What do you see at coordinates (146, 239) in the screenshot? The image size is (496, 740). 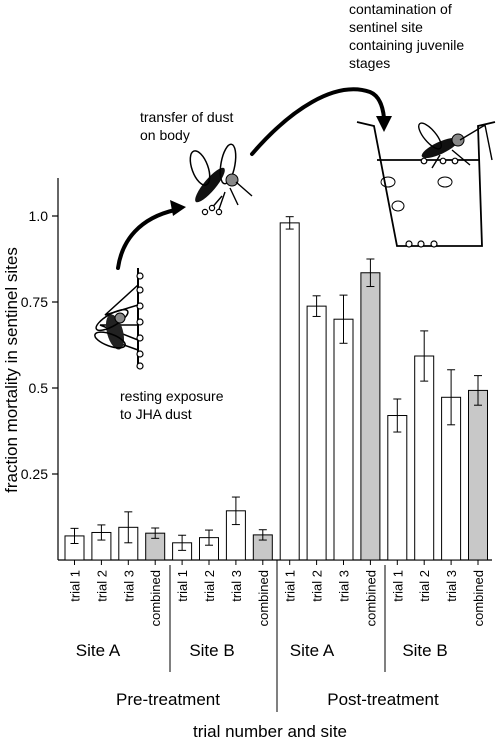 I see `arrow-resting-to-transfer` at bounding box center [146, 239].